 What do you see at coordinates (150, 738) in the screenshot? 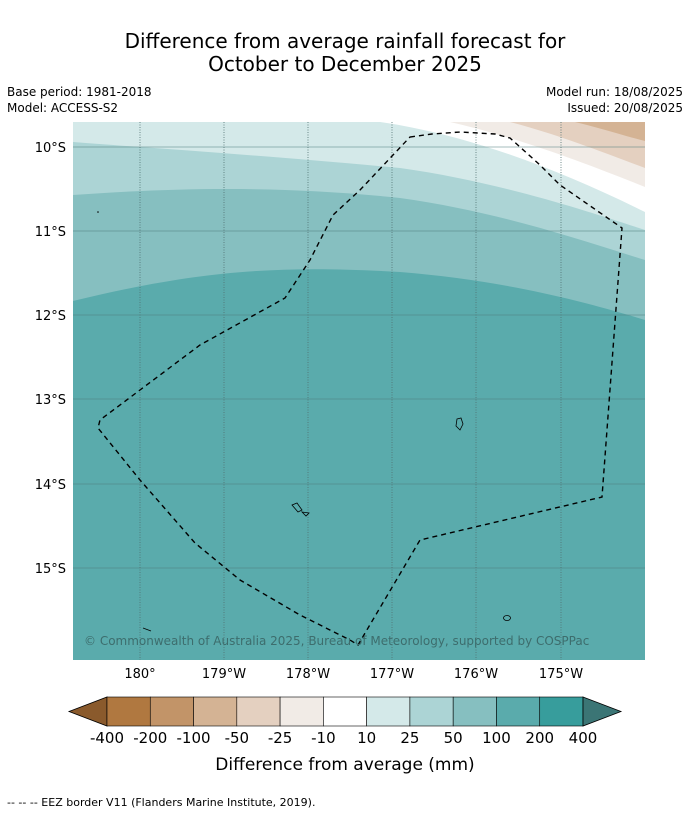
I see `colorbar-tick-label: -200` at bounding box center [150, 738].